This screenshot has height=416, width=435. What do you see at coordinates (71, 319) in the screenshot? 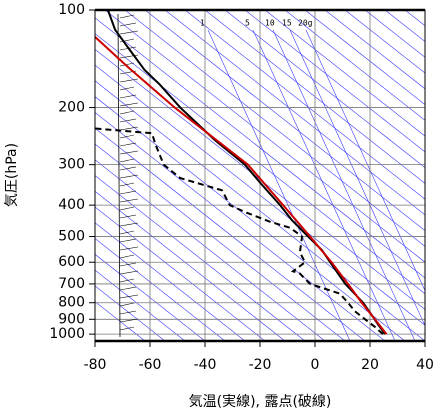
I see `y-tick-label: 900` at bounding box center [71, 319].